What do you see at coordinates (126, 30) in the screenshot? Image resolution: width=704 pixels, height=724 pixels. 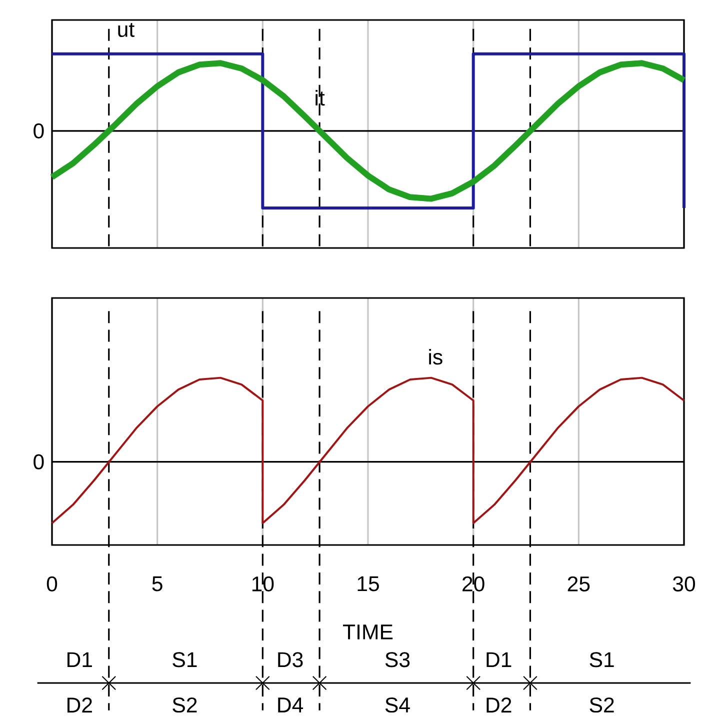 I see `text: ut` at bounding box center [126, 30].